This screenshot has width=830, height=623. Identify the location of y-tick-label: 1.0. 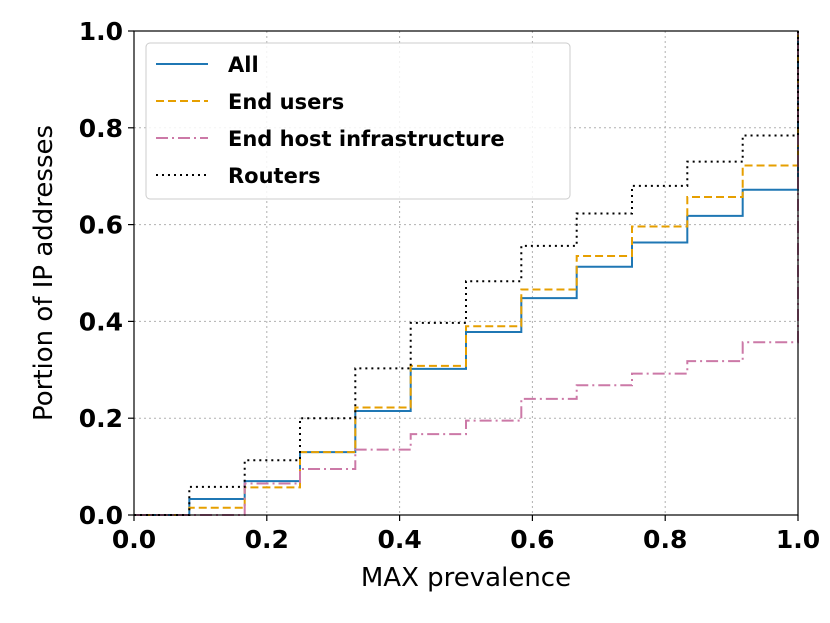
(101, 31).